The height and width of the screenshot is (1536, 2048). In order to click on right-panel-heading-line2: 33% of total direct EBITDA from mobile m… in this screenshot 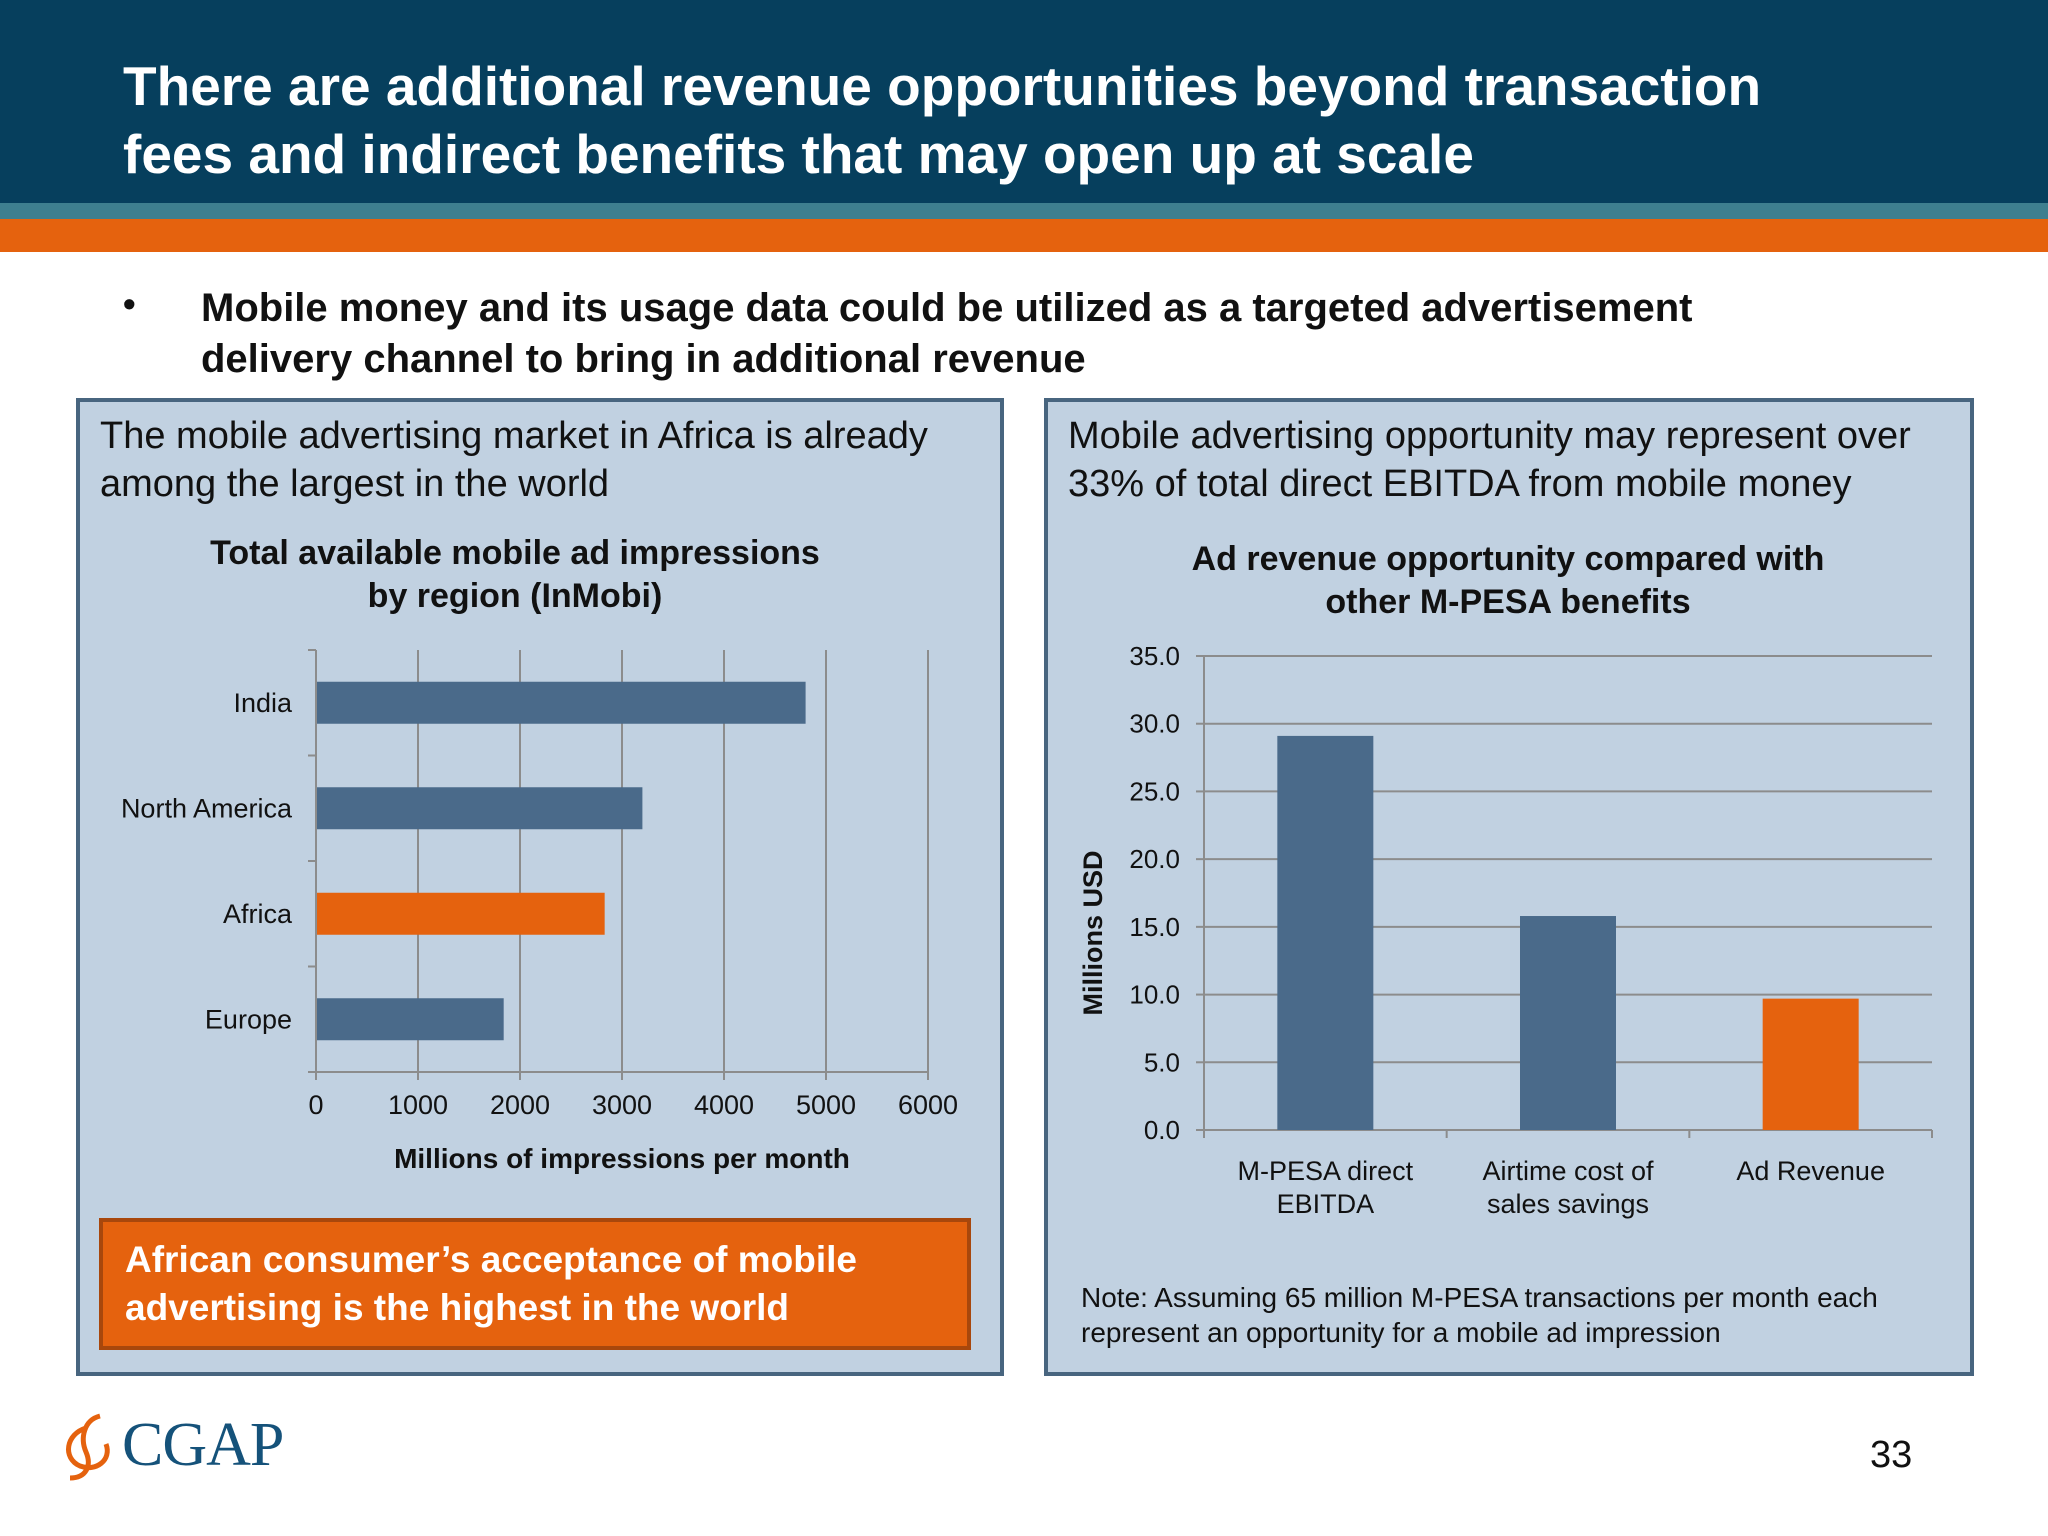, I will do `click(1460, 484)`.